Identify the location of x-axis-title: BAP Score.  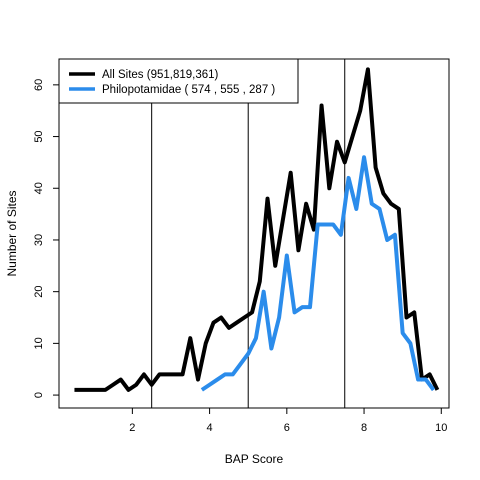
(254, 459).